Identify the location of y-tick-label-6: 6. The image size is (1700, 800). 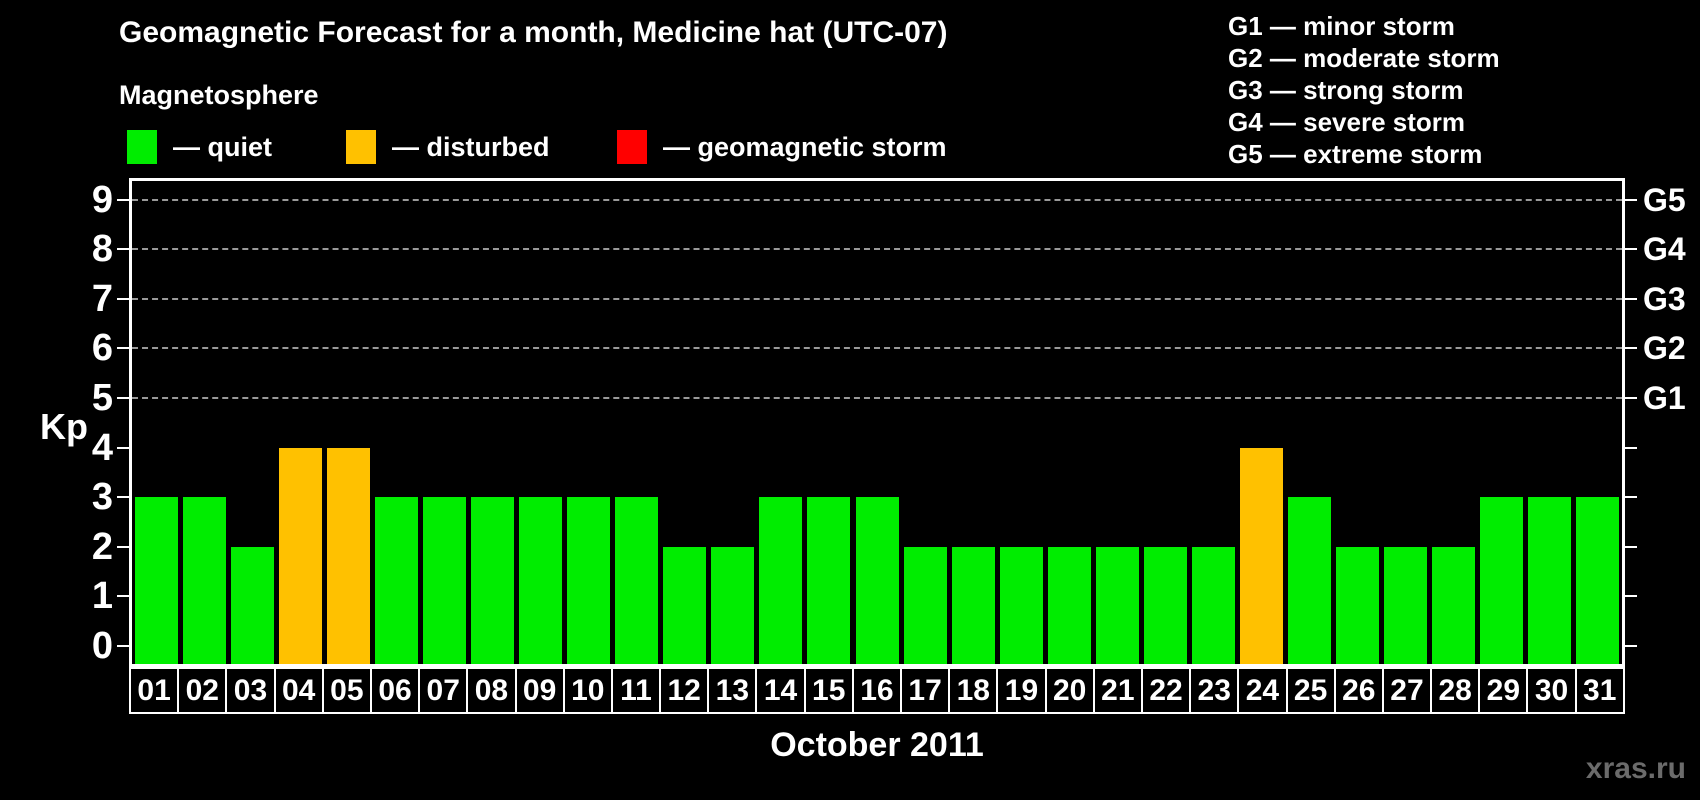
(102, 348).